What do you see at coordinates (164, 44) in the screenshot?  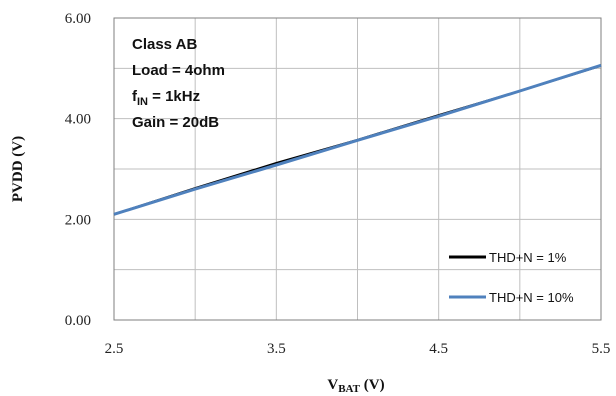 I see `annotation-class: Class AB` at bounding box center [164, 44].